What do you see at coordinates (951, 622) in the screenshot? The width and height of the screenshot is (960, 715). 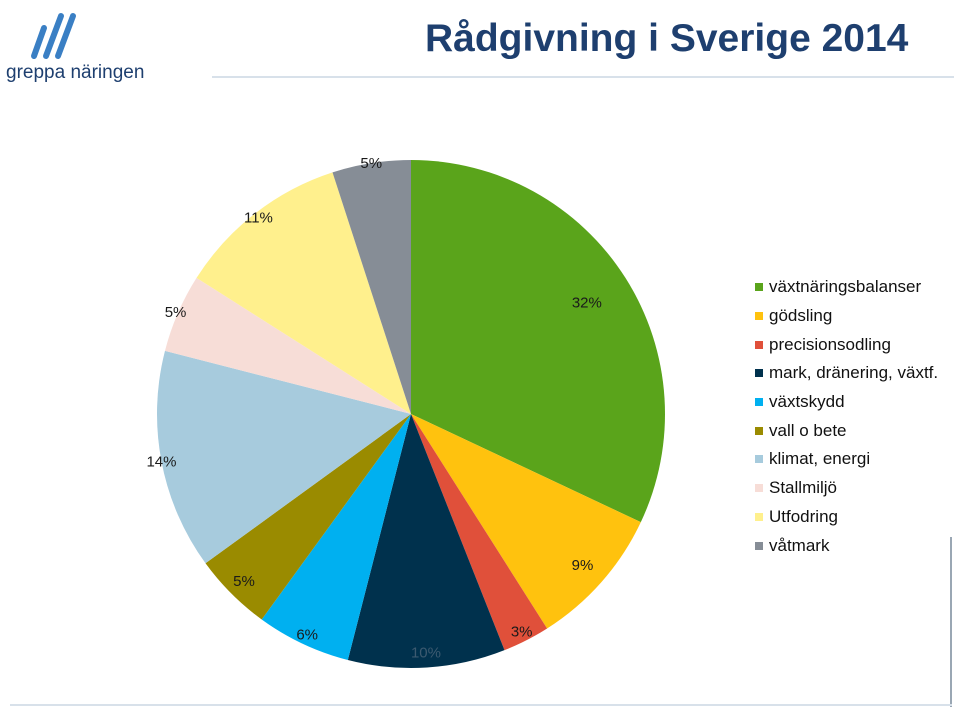 I see `right-frame-line` at bounding box center [951, 622].